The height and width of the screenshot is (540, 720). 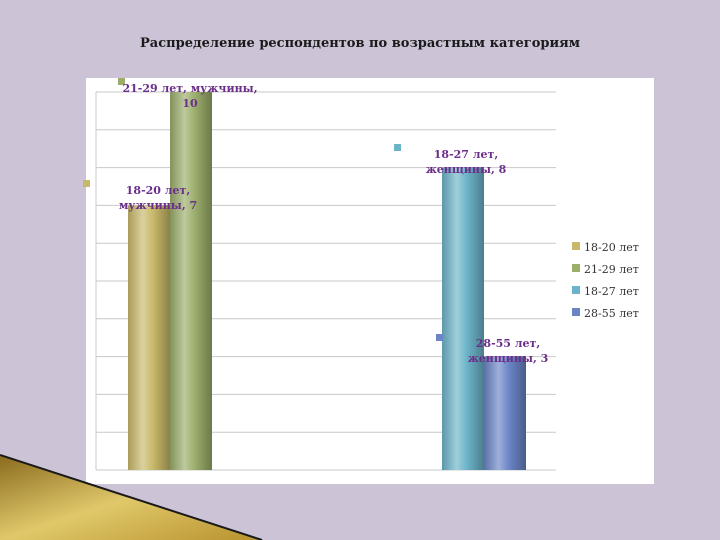 I want to click on bar-18-20-лет, so click(x=149, y=337).